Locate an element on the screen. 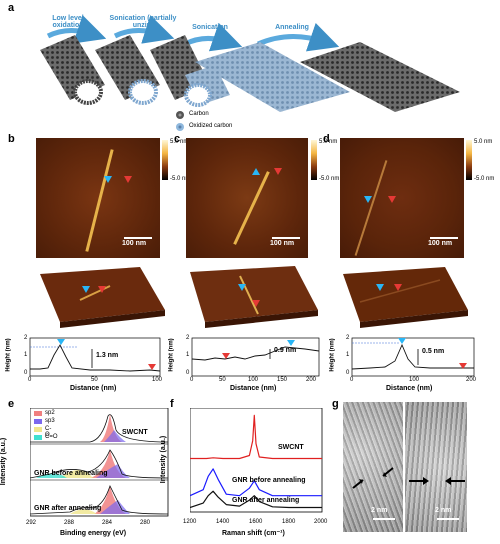 This screenshot has width=500, height=544. xps-xtick: 280 is located at coordinates (145, 523).